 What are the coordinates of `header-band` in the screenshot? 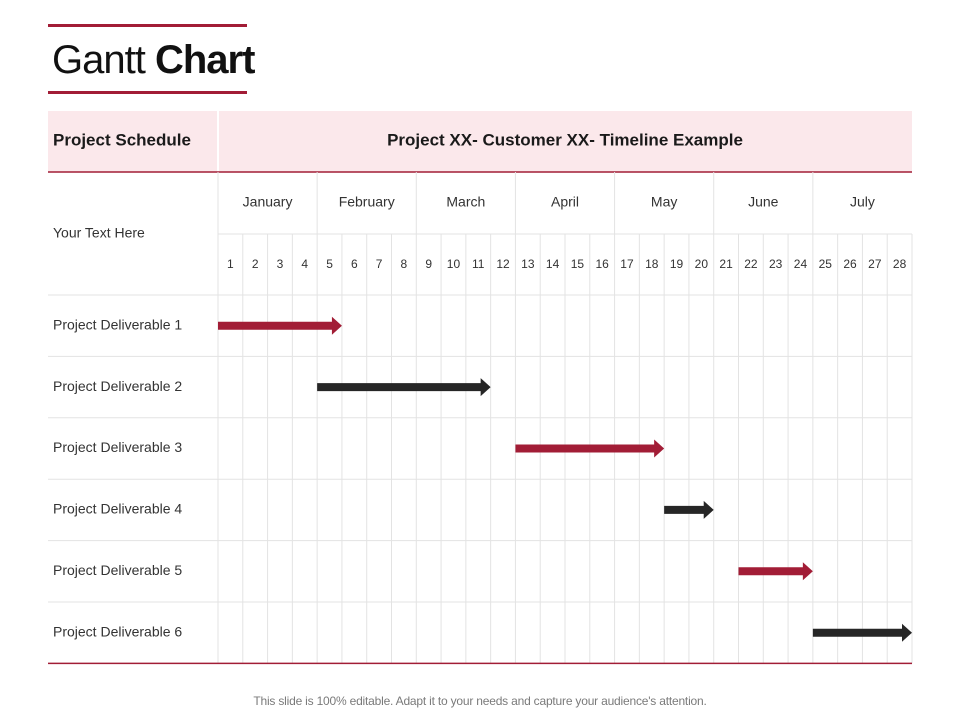 It's located at (480, 141).